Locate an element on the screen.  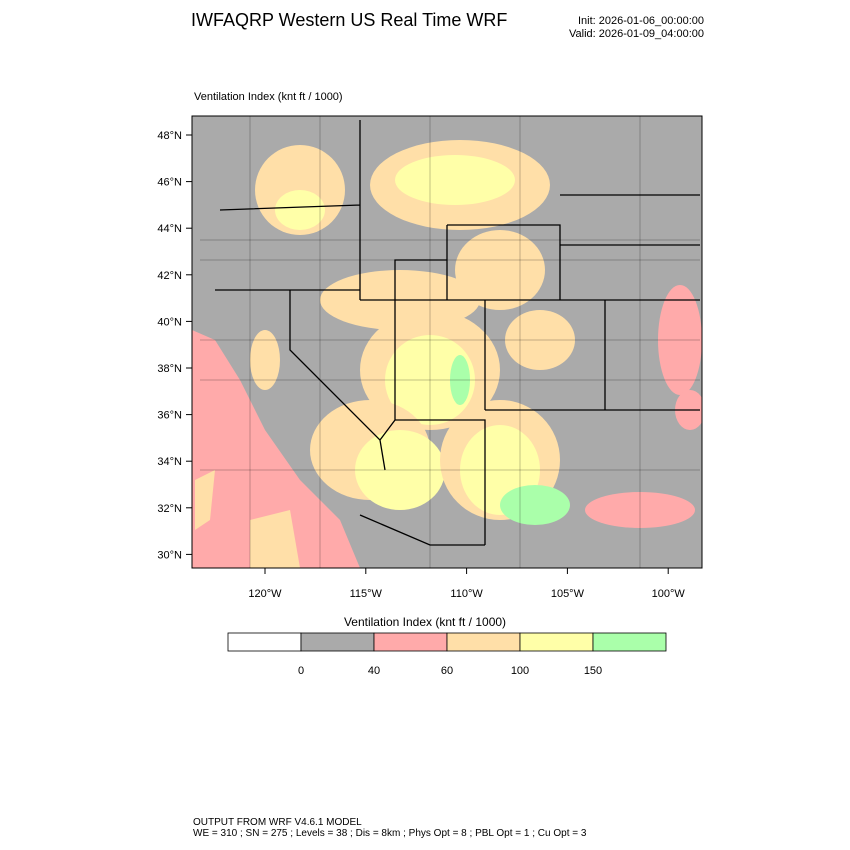
lat-axis: 48°N 46°N 44°N 42°N 40°N 38°N 36°N 34°N 32°N 30°N is located at coordinates (174, 345).